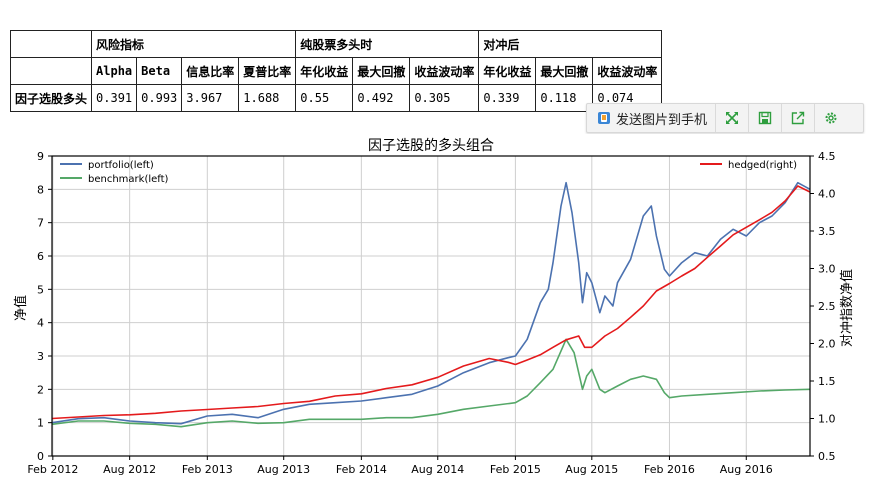  What do you see at coordinates (746, 469) in the screenshot?
I see `x-tick-label: Aug 2016` at bounding box center [746, 469].